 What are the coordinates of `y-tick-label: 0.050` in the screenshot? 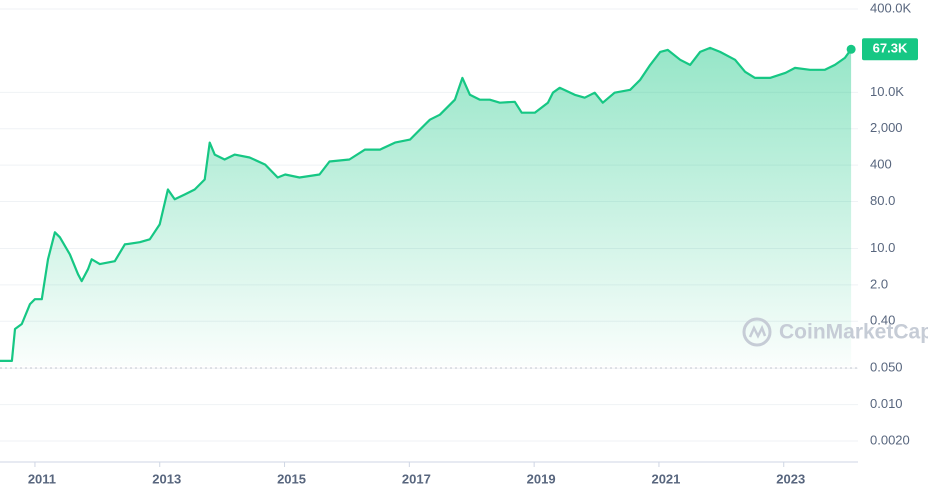 It's located at (886, 367).